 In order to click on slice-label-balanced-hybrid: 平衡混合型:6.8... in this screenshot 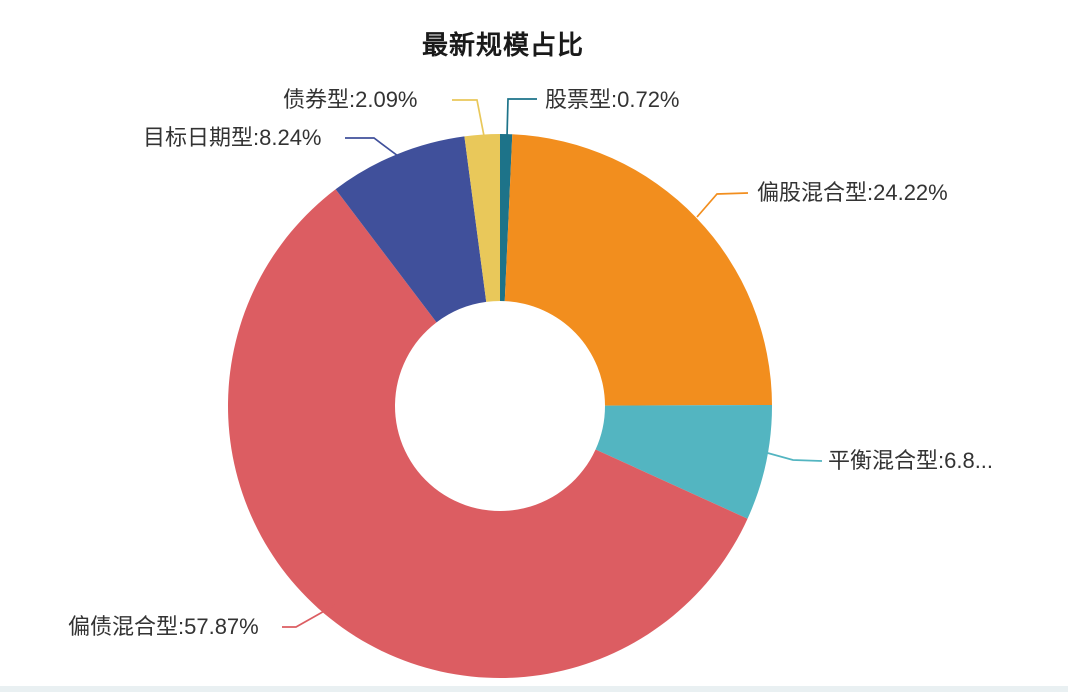, I will do `click(911, 460)`.